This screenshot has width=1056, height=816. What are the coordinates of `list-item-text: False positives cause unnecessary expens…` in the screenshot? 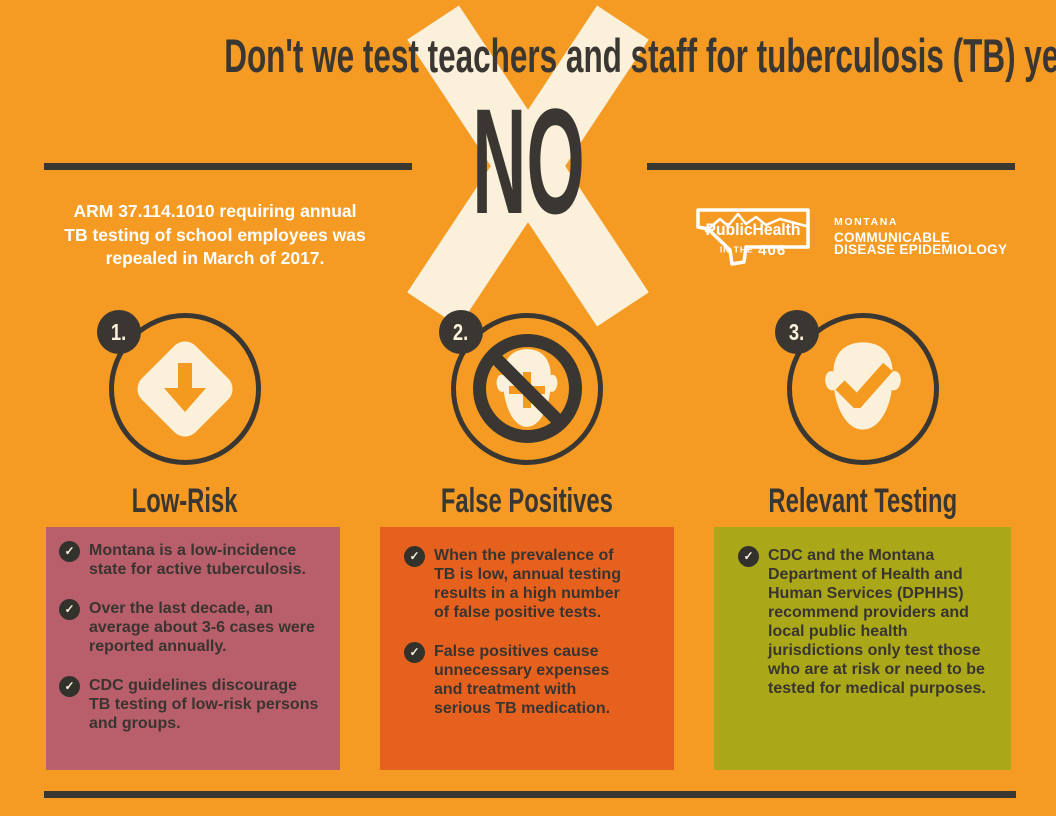 It's located at (522, 680).